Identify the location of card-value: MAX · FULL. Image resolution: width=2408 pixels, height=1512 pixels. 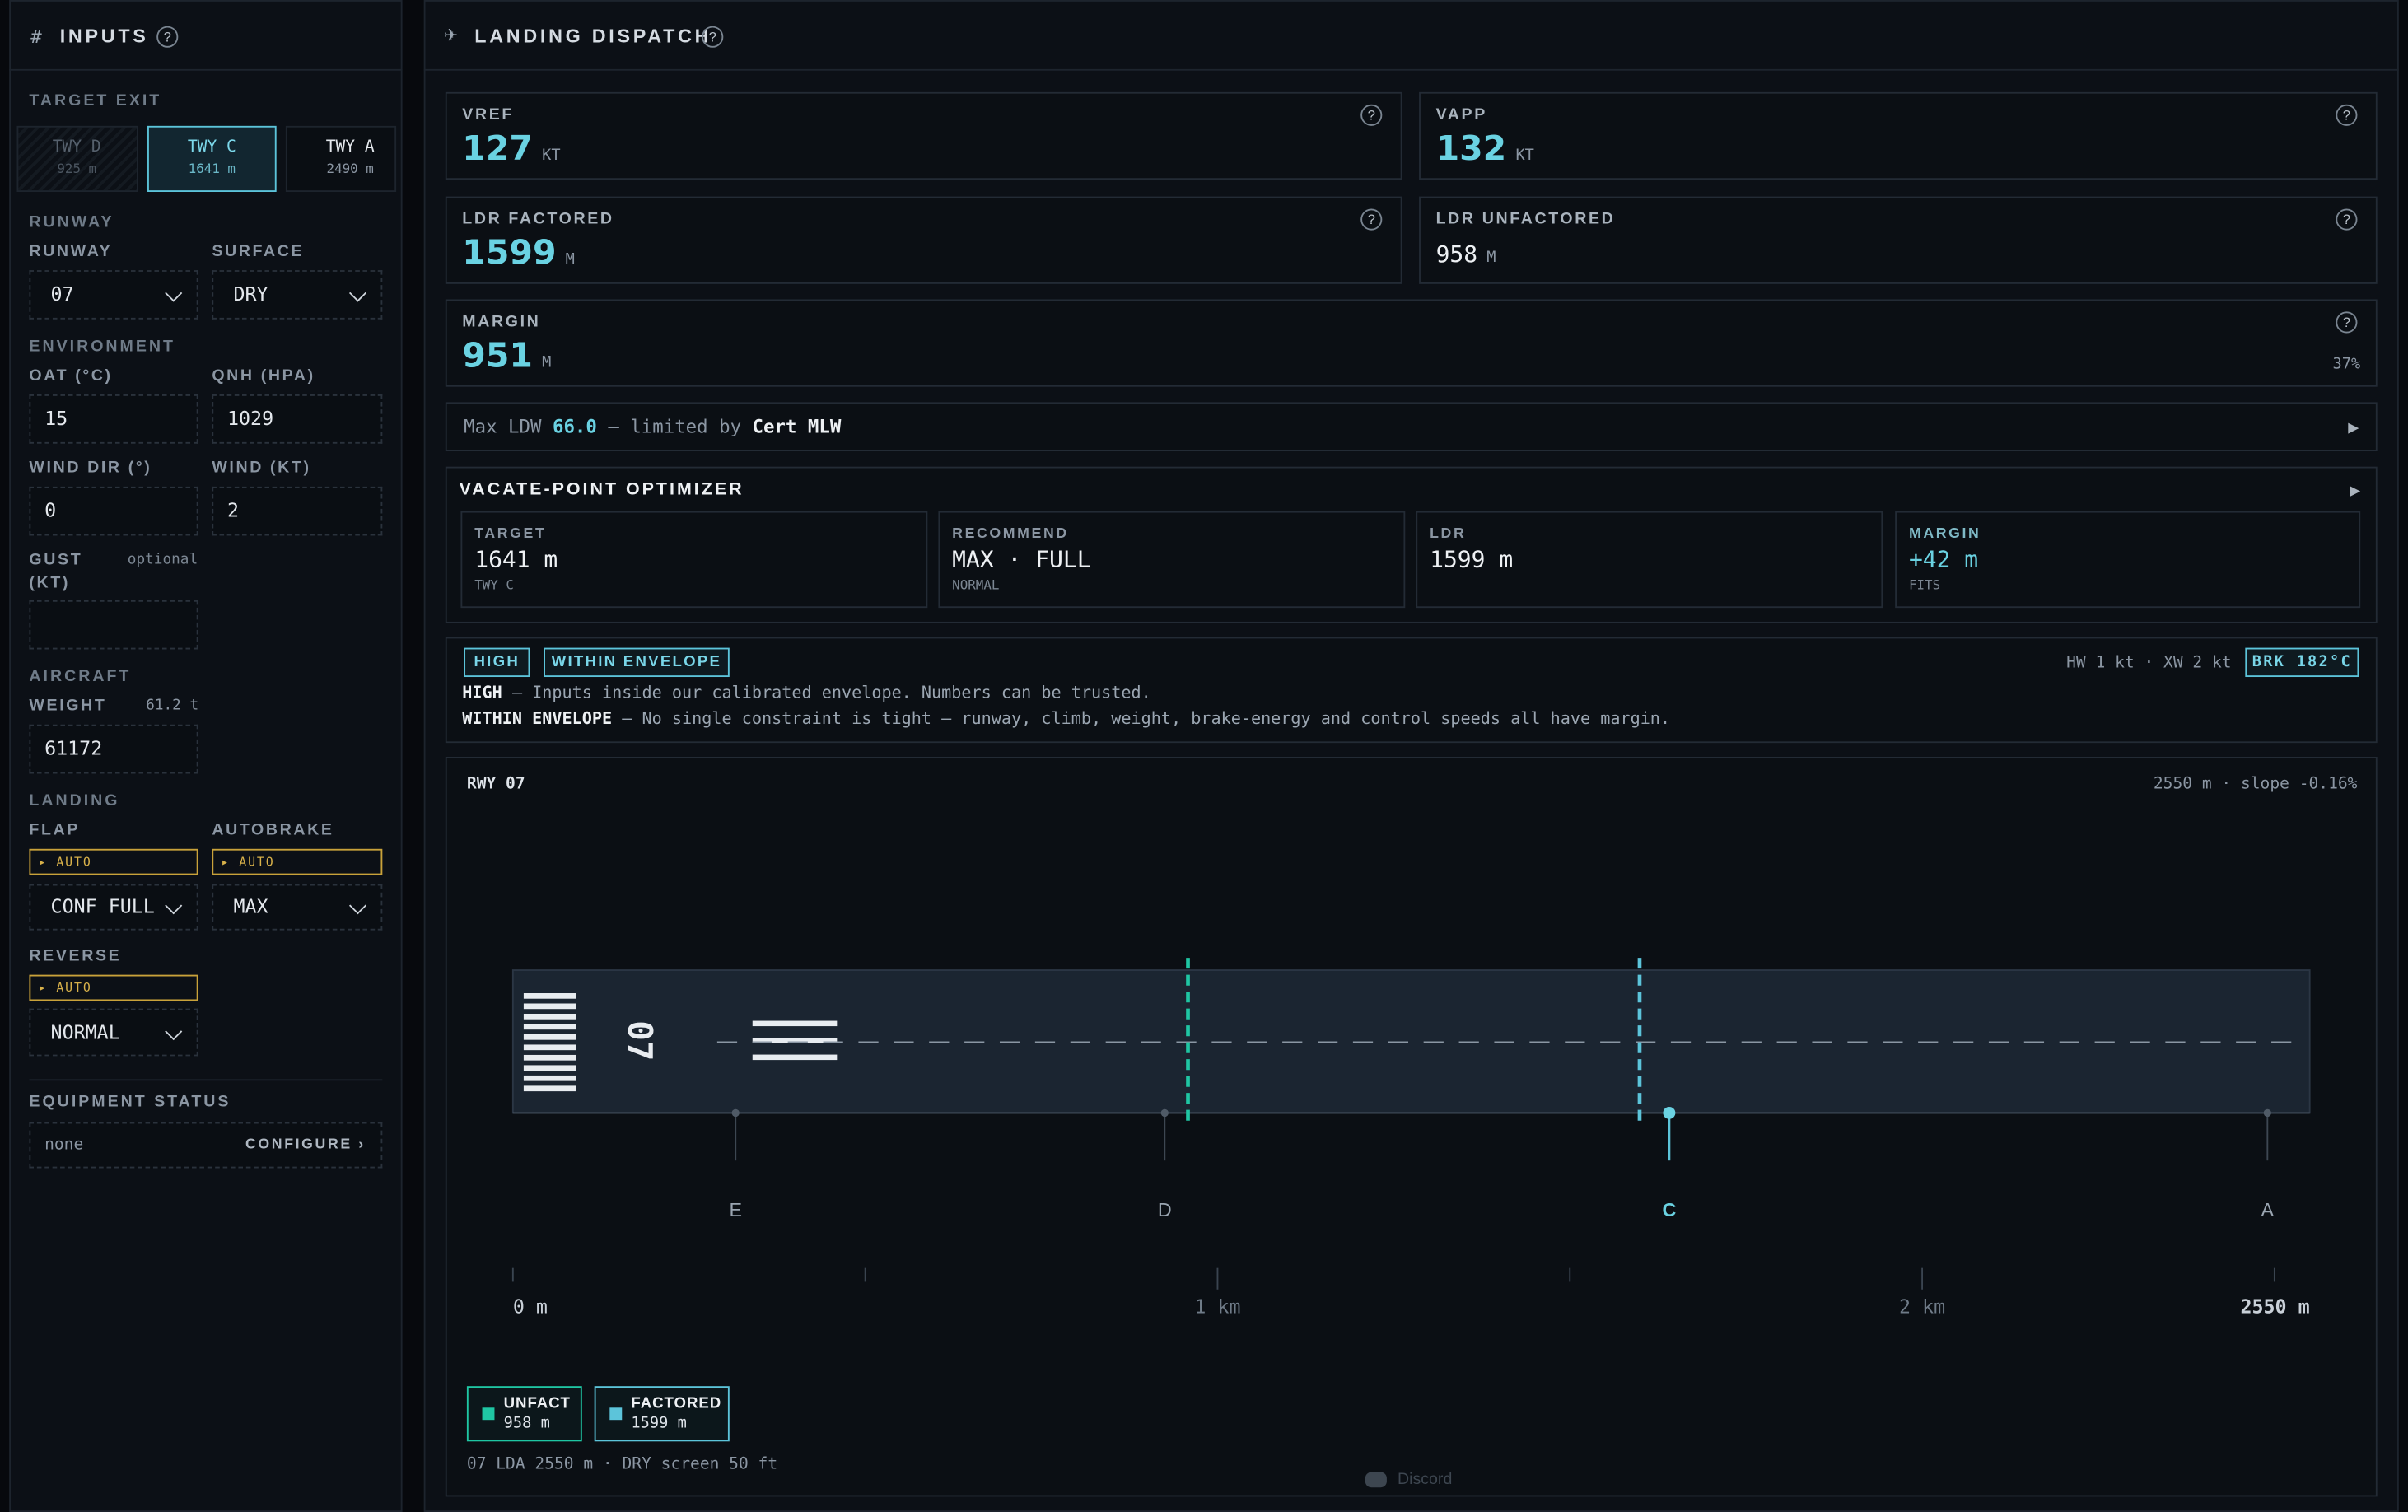
(1021, 559).